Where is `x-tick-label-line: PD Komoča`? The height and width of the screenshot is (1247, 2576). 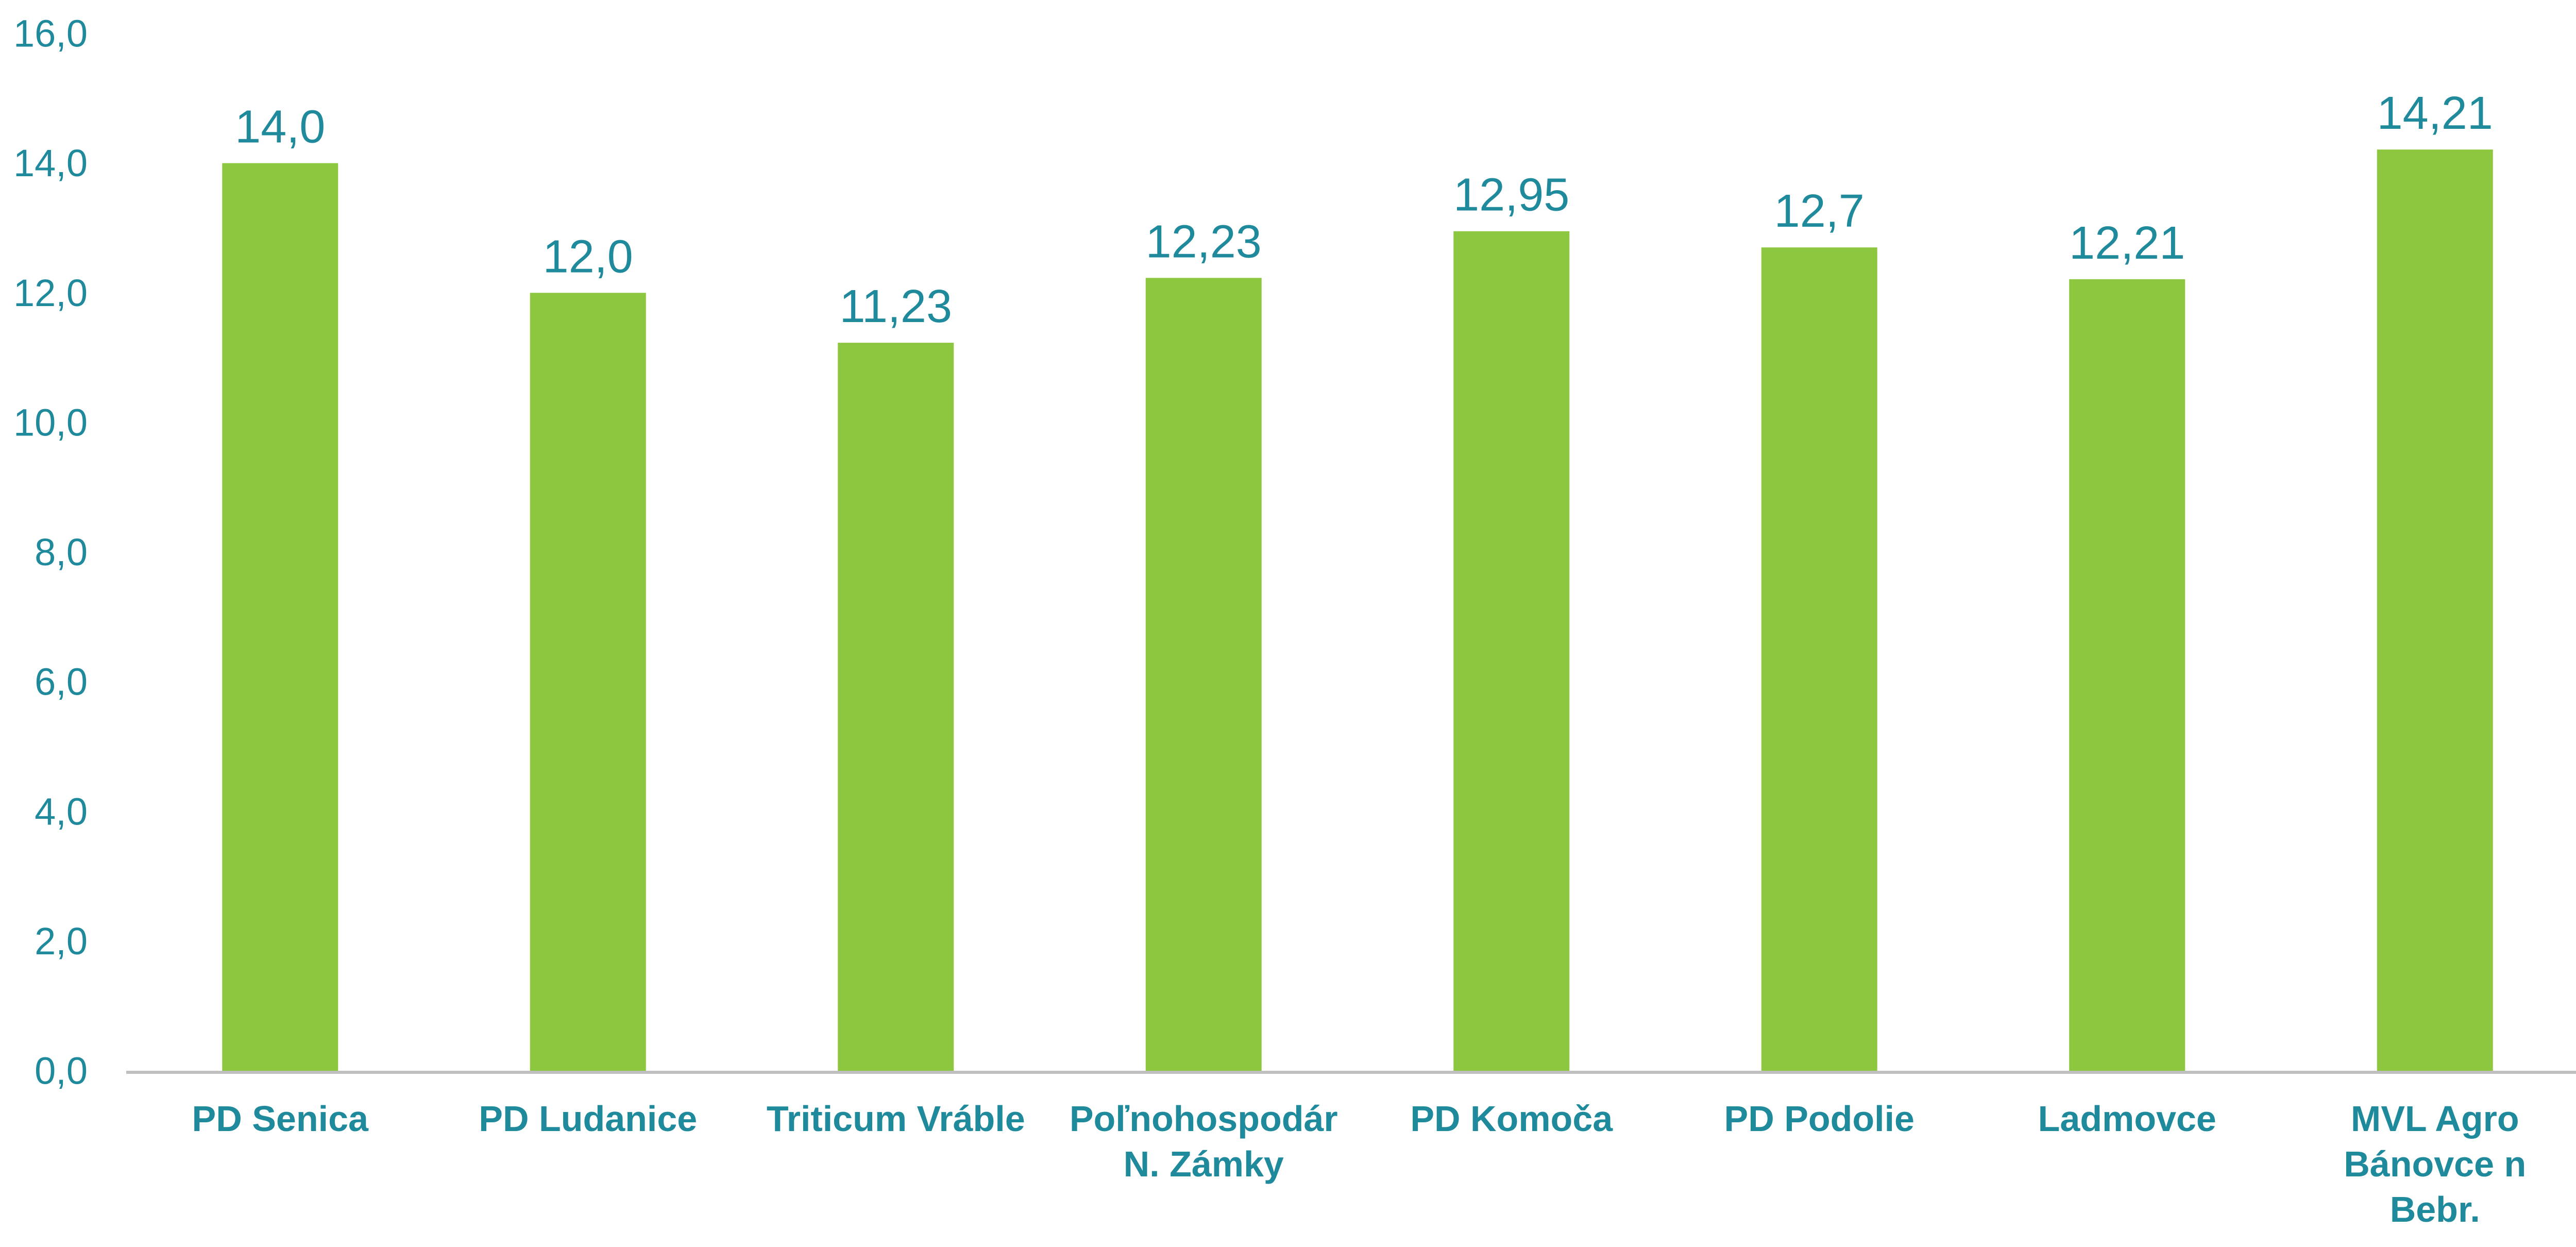 x-tick-label-line: PD Komoča is located at coordinates (1511, 1119).